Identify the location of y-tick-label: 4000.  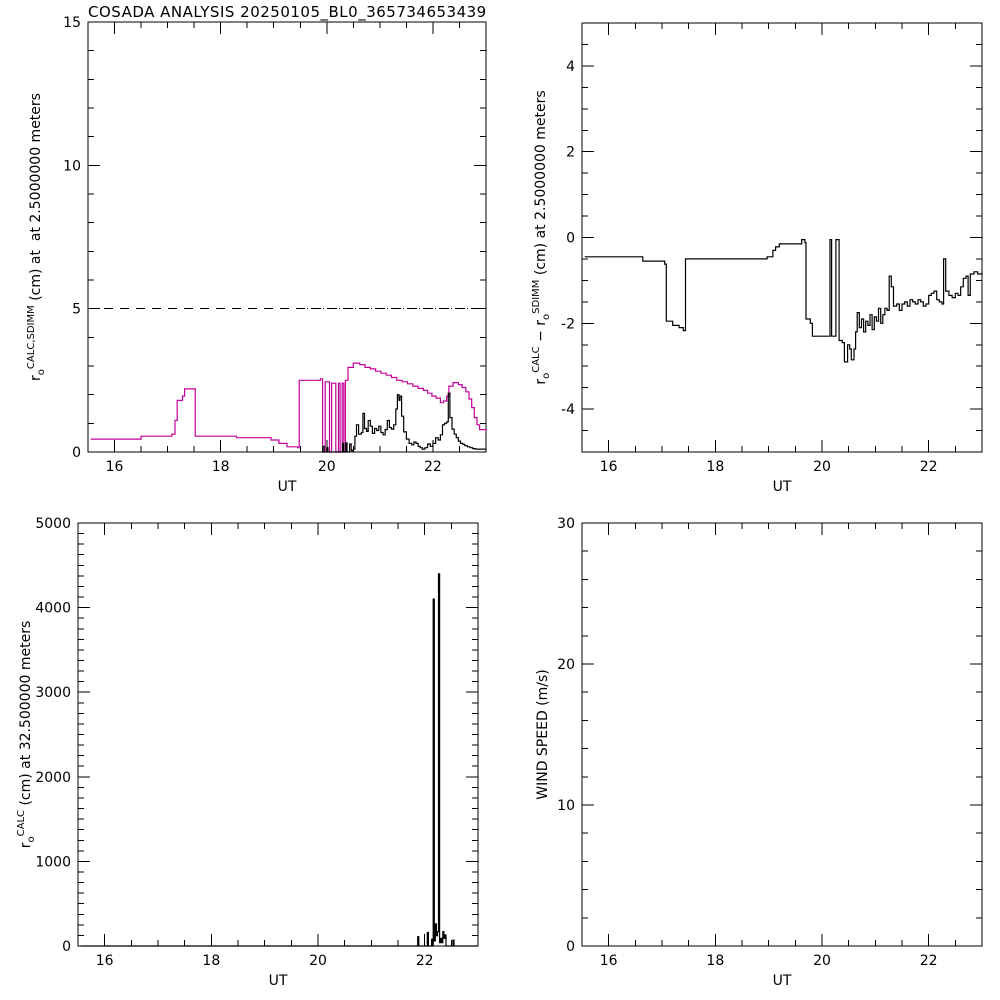
(53, 609).